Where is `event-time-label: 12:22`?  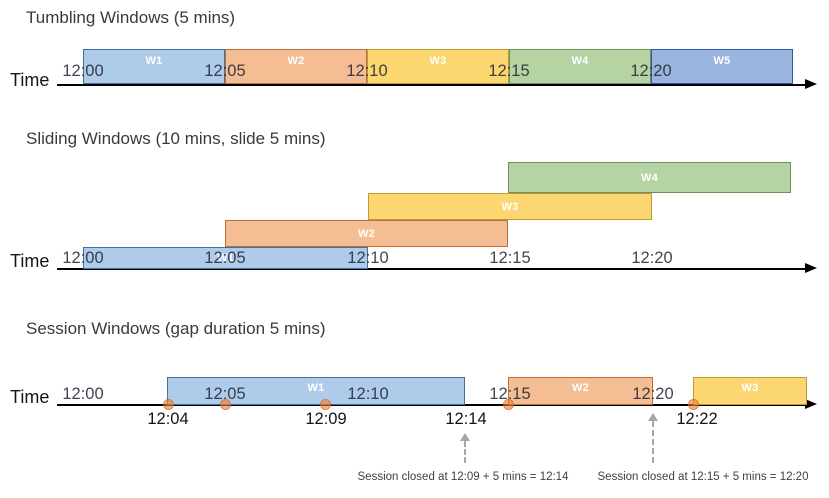 event-time-label: 12:22 is located at coordinates (697, 419).